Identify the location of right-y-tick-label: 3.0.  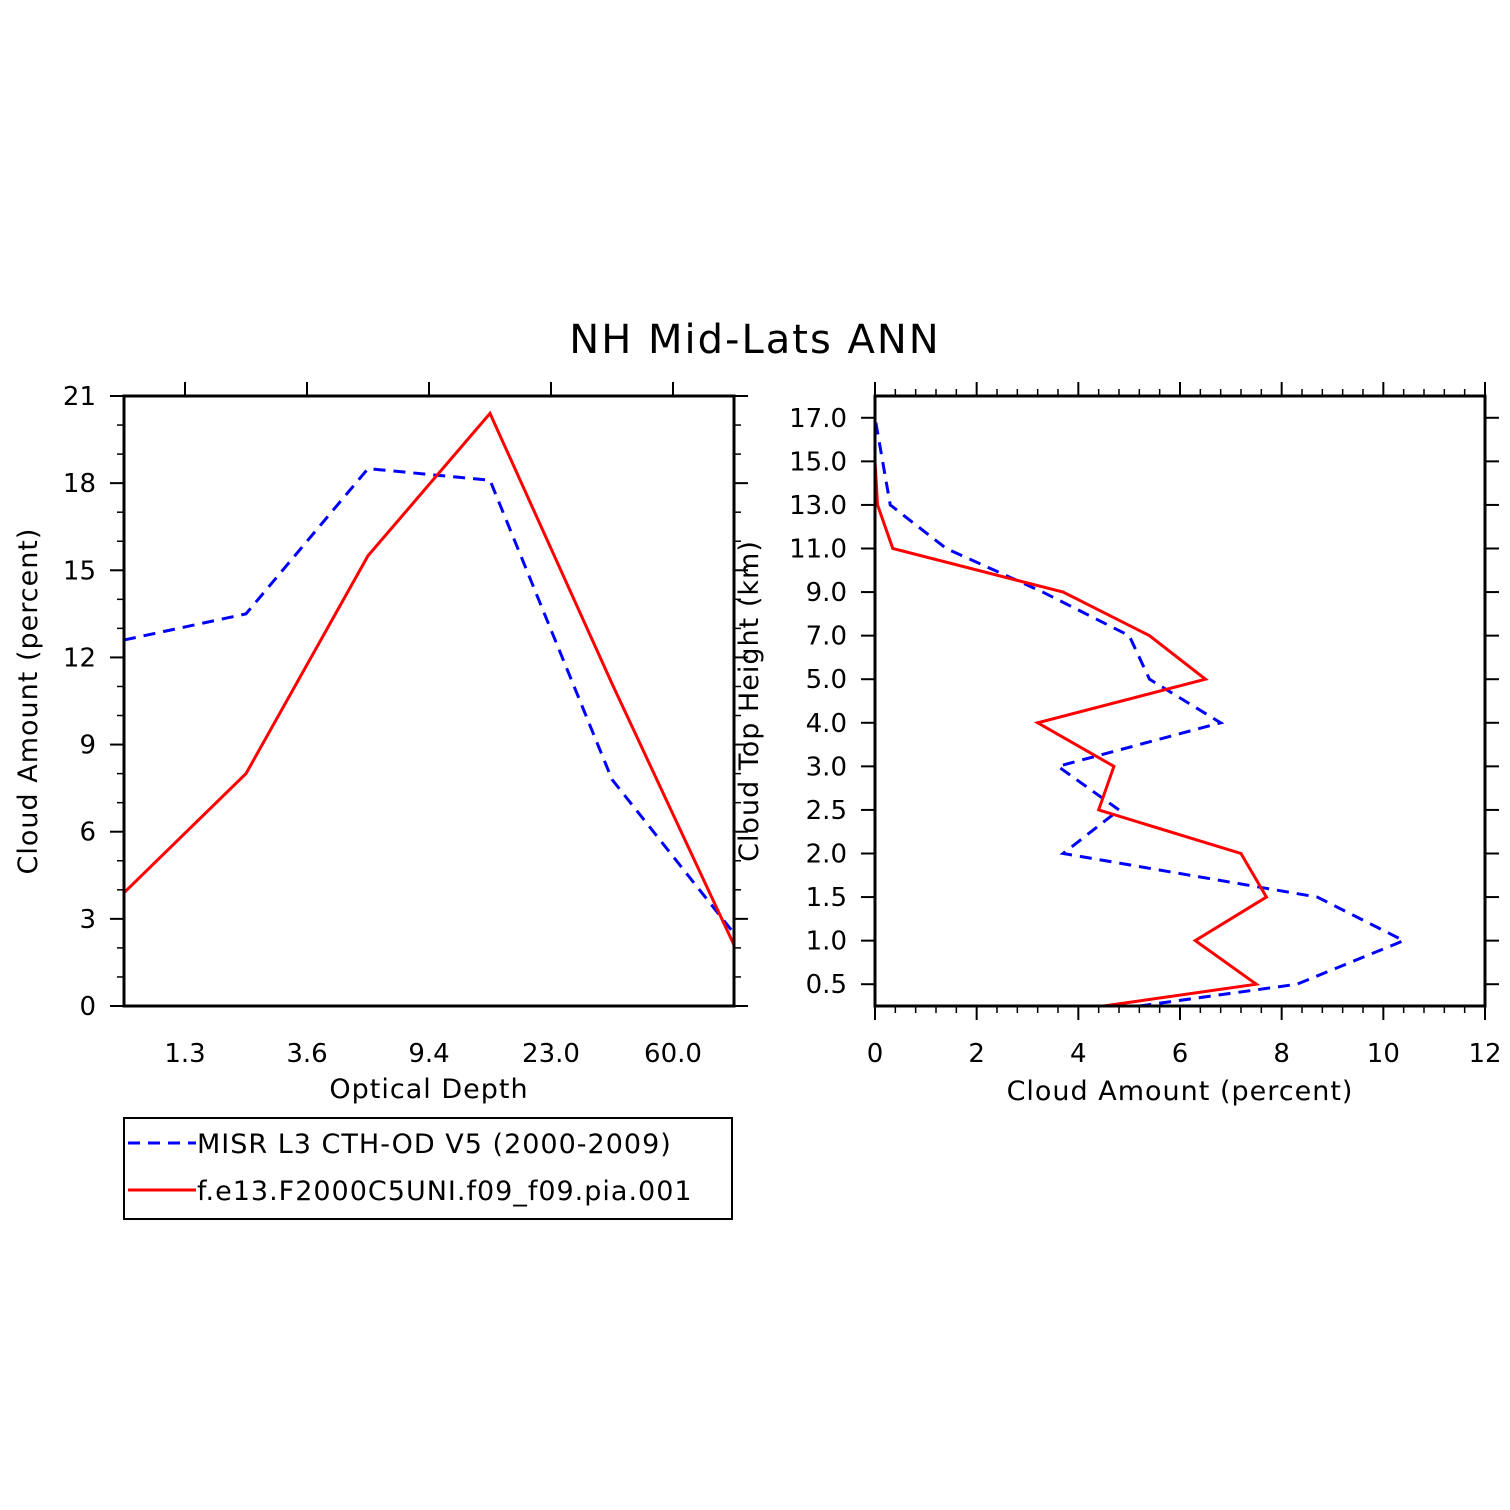
(826, 767).